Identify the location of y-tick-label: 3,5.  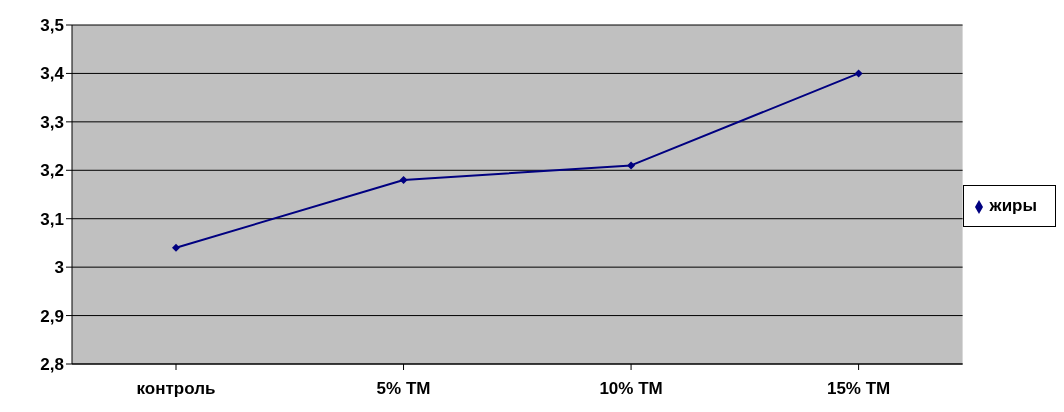
(52, 26).